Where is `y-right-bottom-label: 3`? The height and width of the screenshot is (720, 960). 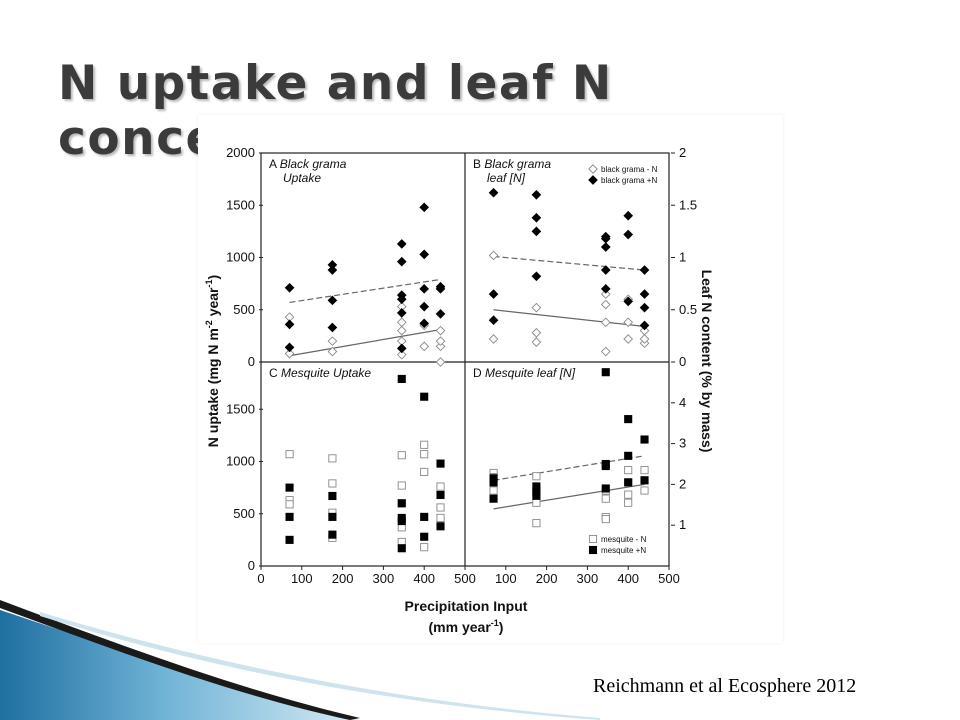 y-right-bottom-label: 3 is located at coordinates (682, 443).